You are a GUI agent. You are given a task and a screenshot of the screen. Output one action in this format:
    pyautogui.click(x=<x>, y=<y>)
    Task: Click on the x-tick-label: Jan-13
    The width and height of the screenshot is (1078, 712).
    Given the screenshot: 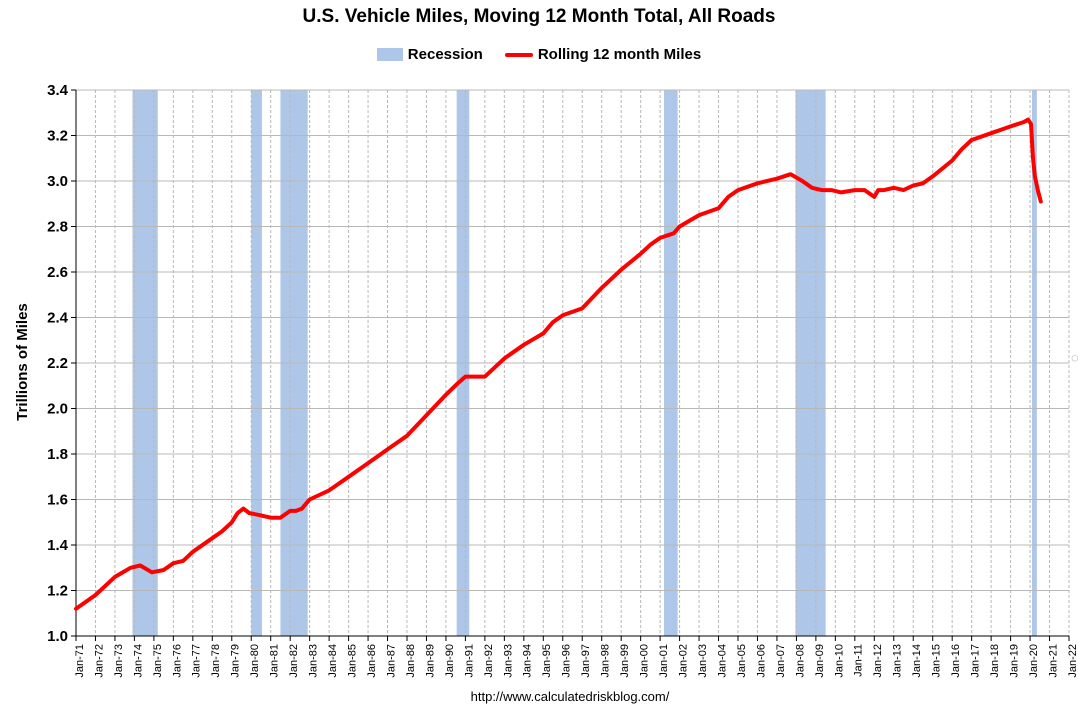 What is the action you would take?
    pyautogui.click(x=898, y=661)
    